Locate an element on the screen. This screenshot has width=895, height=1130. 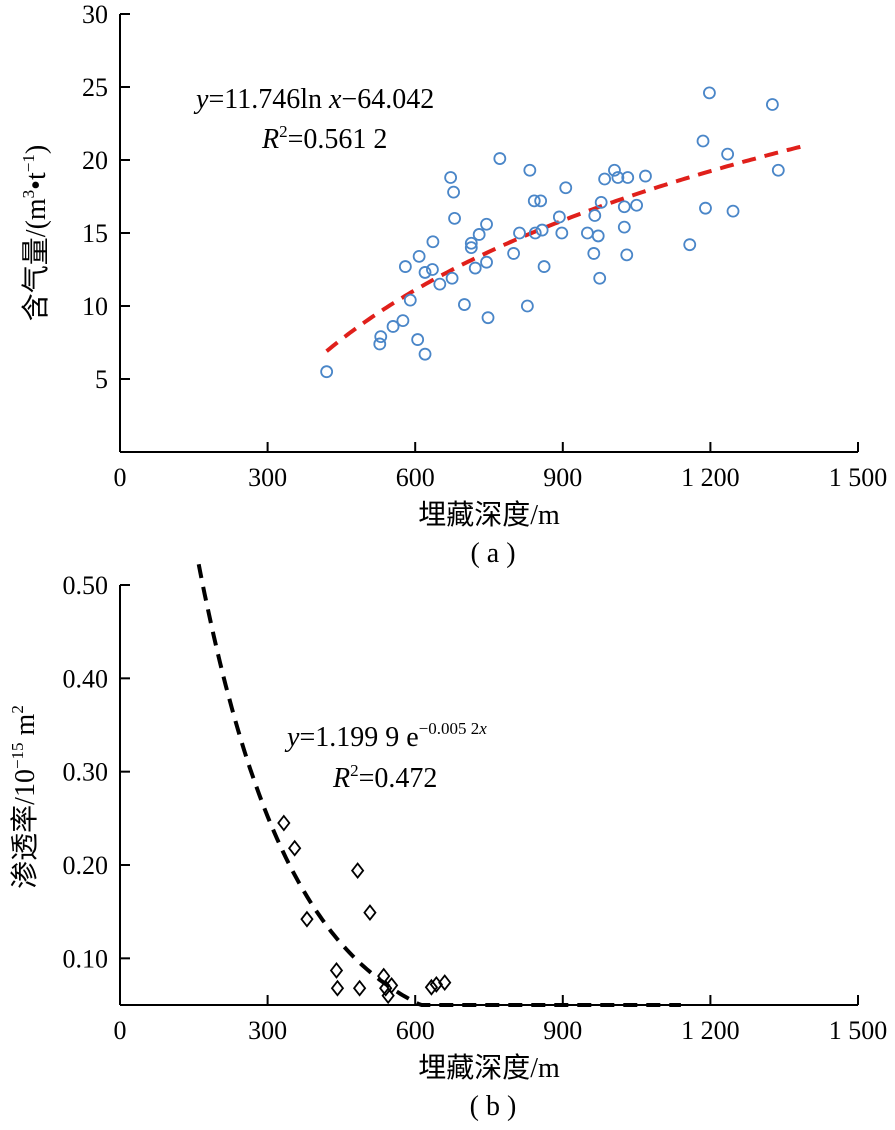
y-ticks-a: 5 10 15 20 25 30 is located at coordinates (106, 197).